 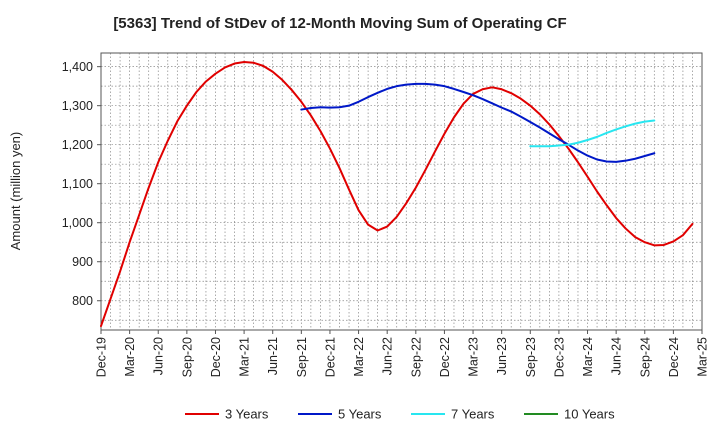 What do you see at coordinates (302, 357) in the screenshot?
I see `x-tick-label: Sep-21` at bounding box center [302, 357].